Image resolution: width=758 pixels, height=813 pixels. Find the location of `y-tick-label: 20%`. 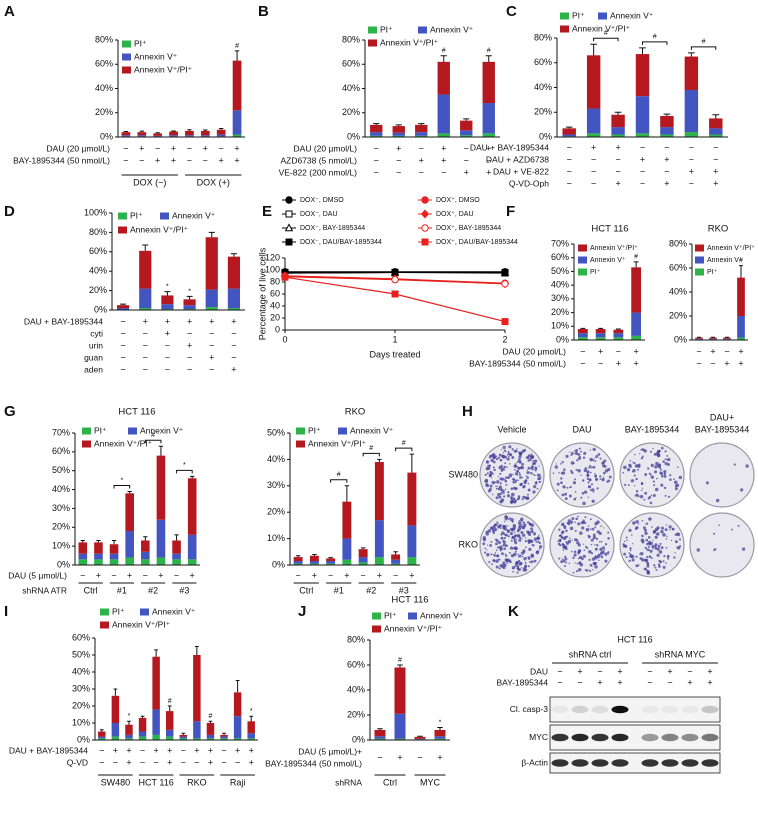

y-tick-label: 20% is located at coordinates (560, 312).